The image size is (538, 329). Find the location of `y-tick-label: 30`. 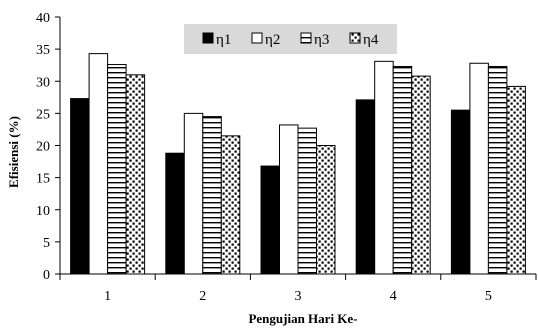

y-tick-label: 30 is located at coordinates (43, 82).